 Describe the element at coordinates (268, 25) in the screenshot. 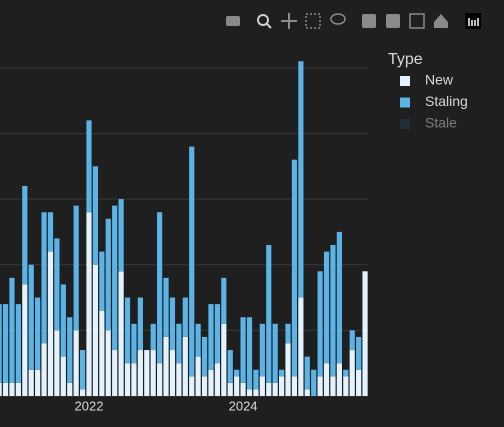

I see `zoom-icon-handle` at that location.